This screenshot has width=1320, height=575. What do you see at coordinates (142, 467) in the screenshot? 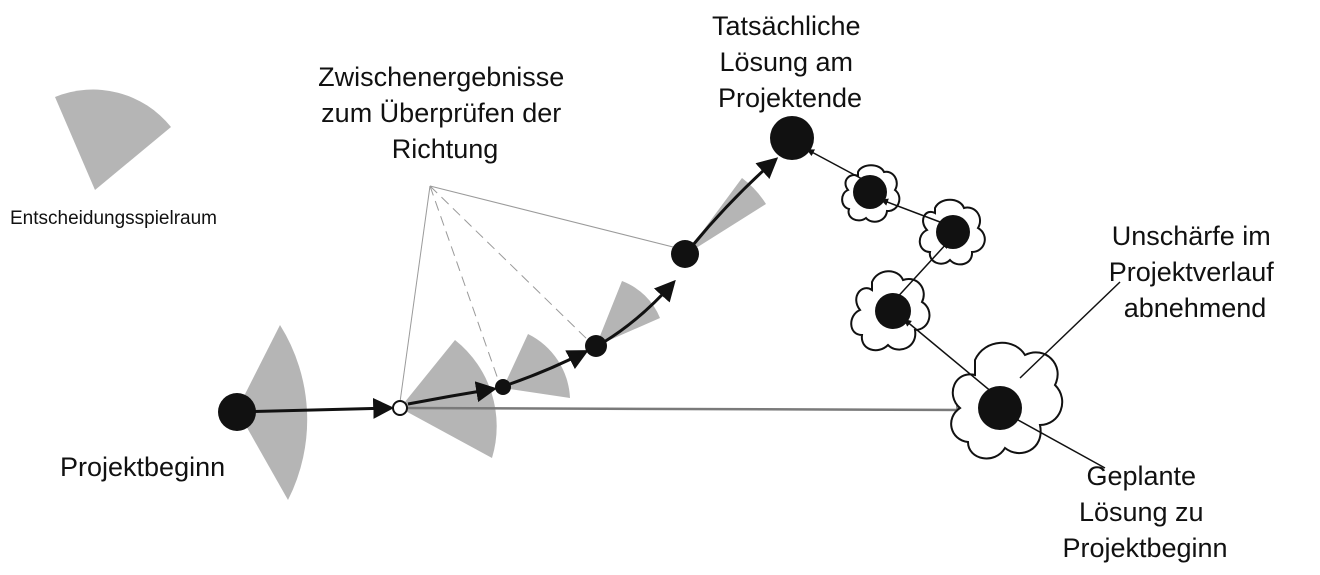
I see `start-label: Projektbeginn` at bounding box center [142, 467].